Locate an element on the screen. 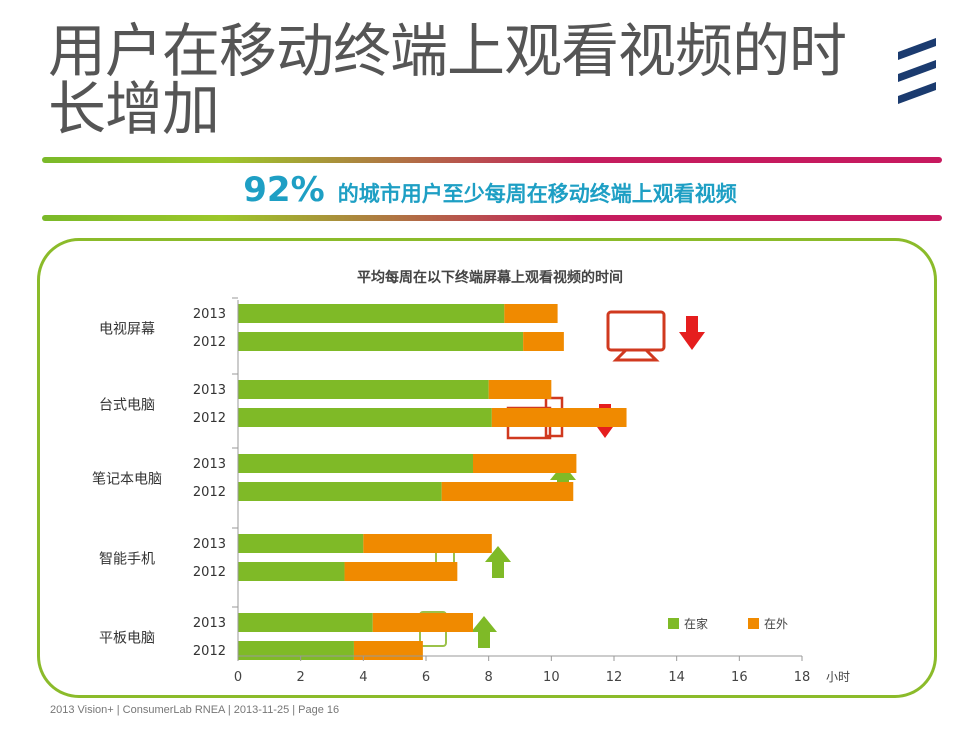 The image size is (980, 735). trend-down-arrow-icon is located at coordinates (692, 333).